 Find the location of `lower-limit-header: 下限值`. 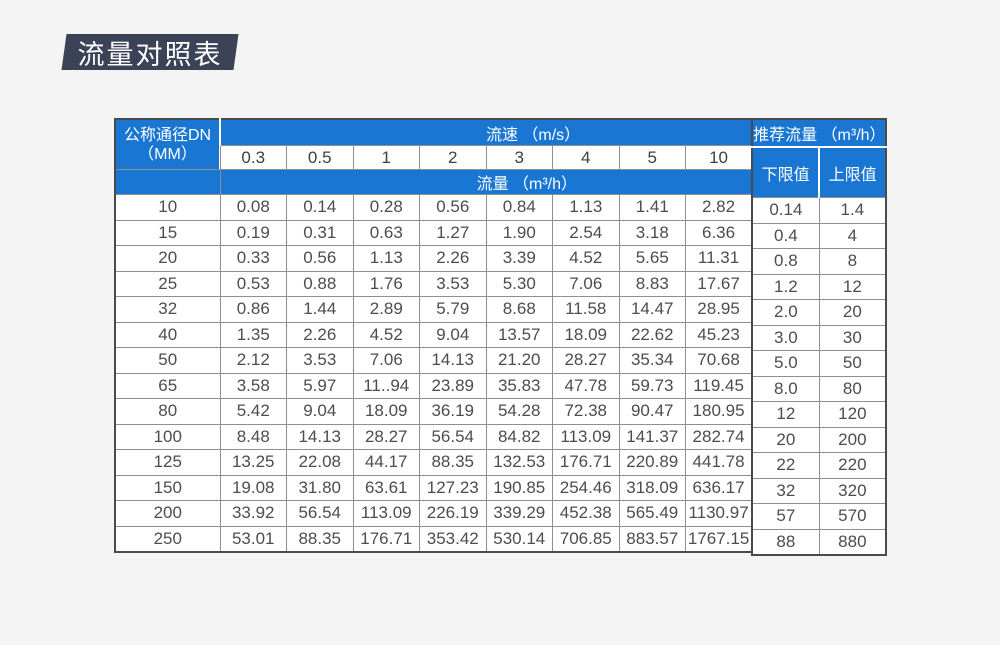

lower-limit-header: 下限值 is located at coordinates (785, 172).